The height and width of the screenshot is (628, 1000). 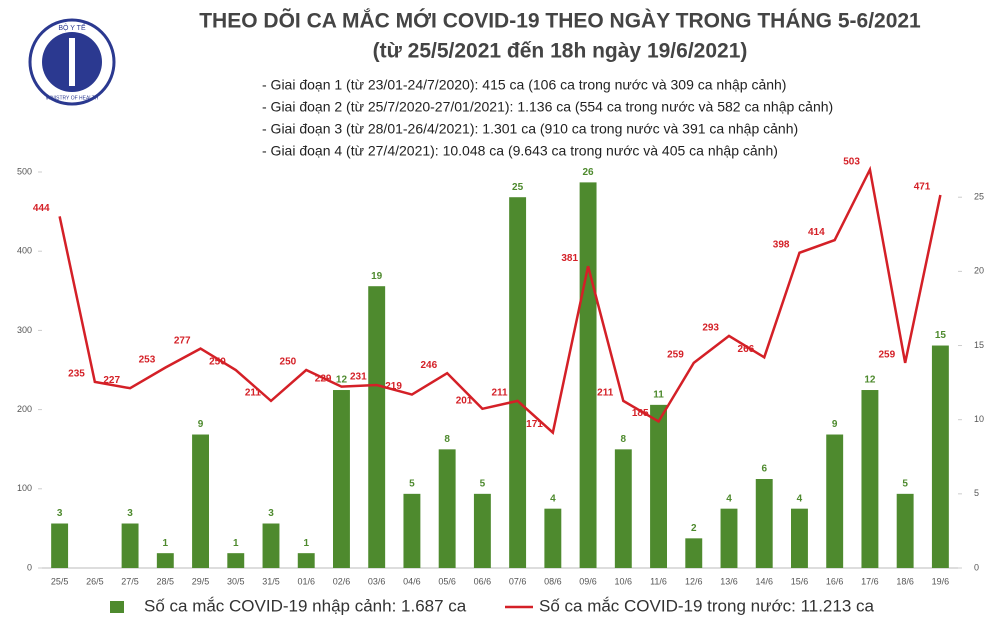 I want to click on bar-value-label: 5, so click(x=412, y=483).